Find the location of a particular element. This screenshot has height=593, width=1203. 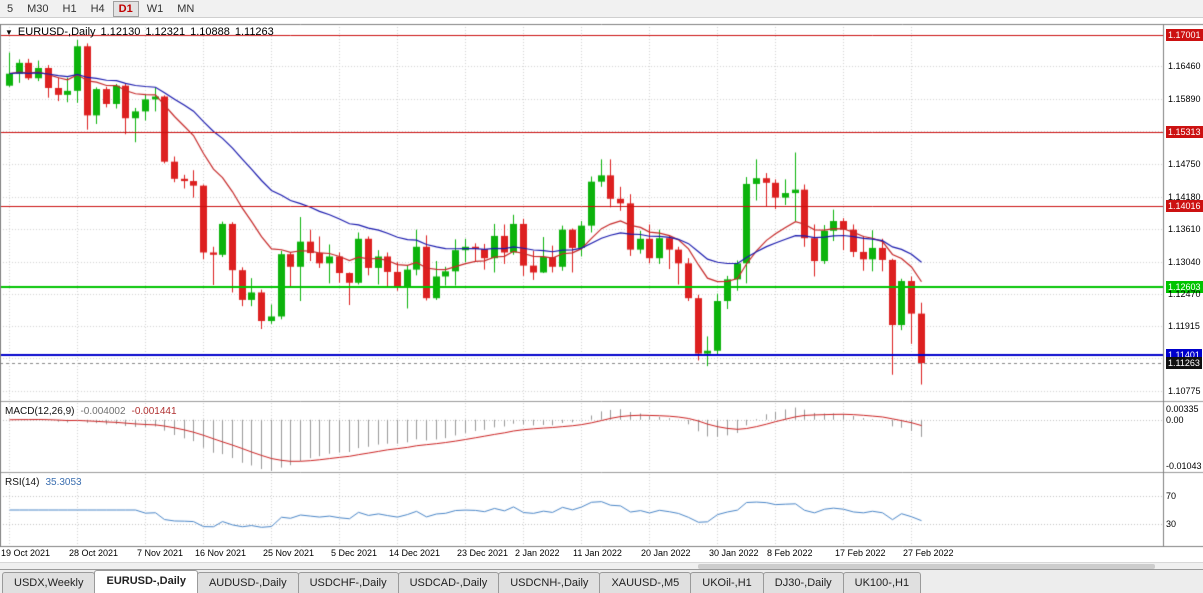

tab-usdx-weekly: USDX,Weekly is located at coordinates (49, 582).